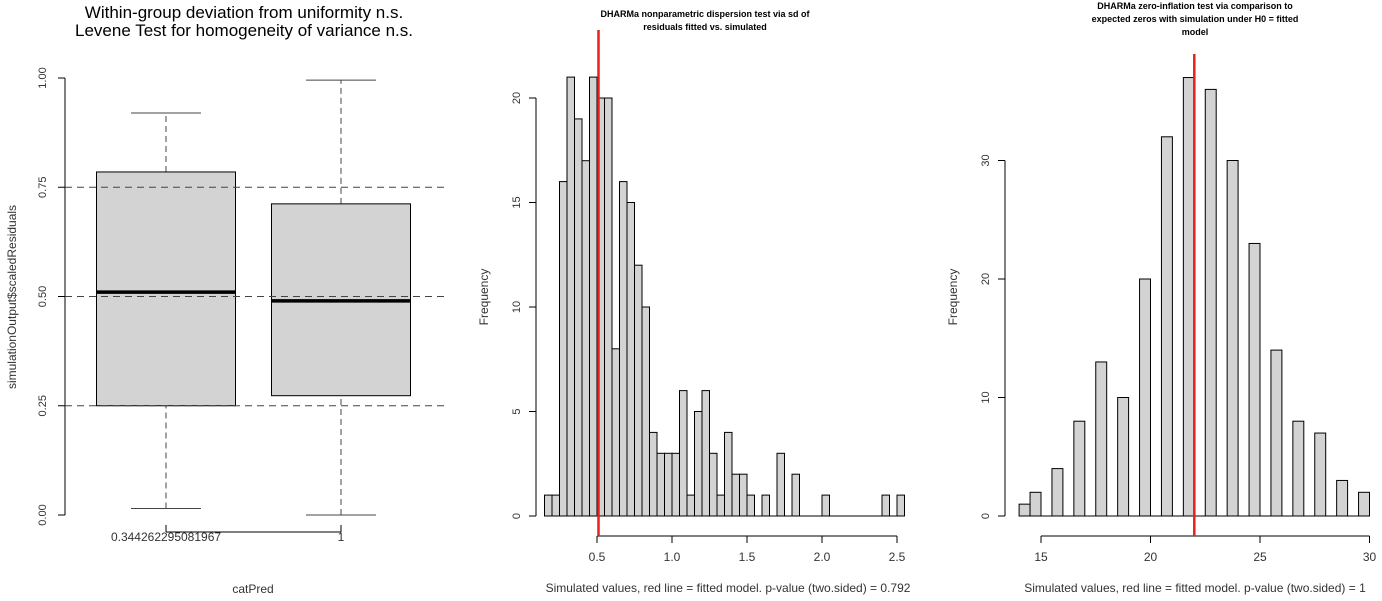 The height and width of the screenshot is (601, 1382). I want to click on y-tick-label: 0.00, so click(43, 514).